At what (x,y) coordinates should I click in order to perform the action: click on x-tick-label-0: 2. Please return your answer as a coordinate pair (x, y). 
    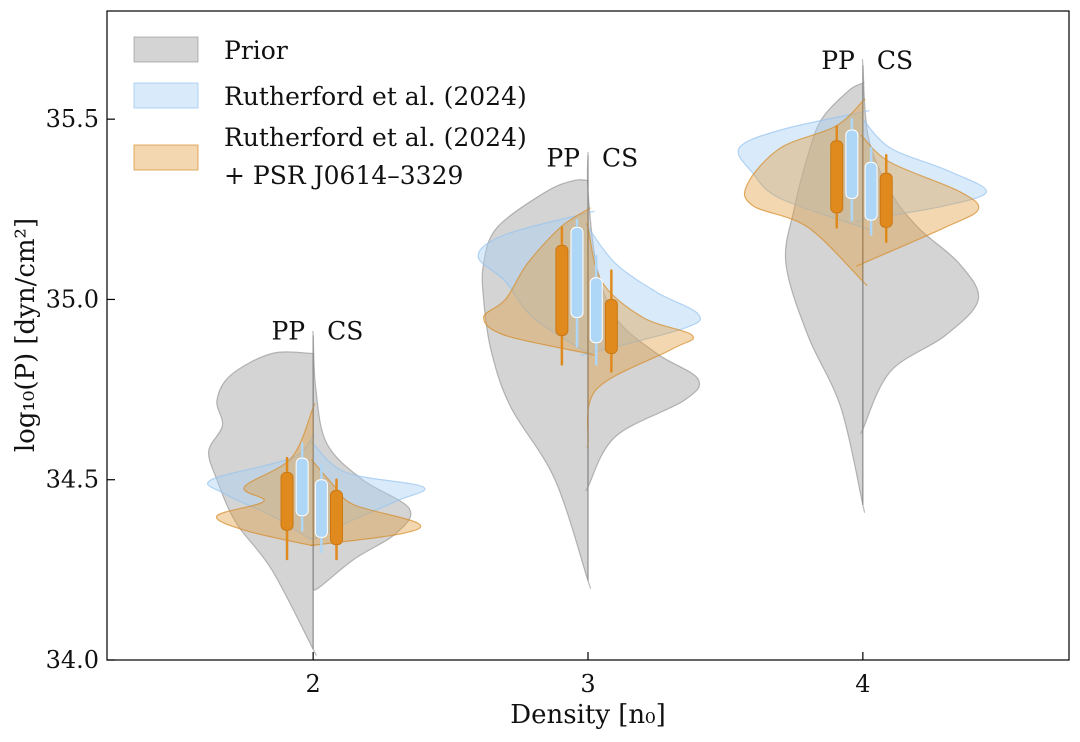
    Looking at the image, I should click on (313, 684).